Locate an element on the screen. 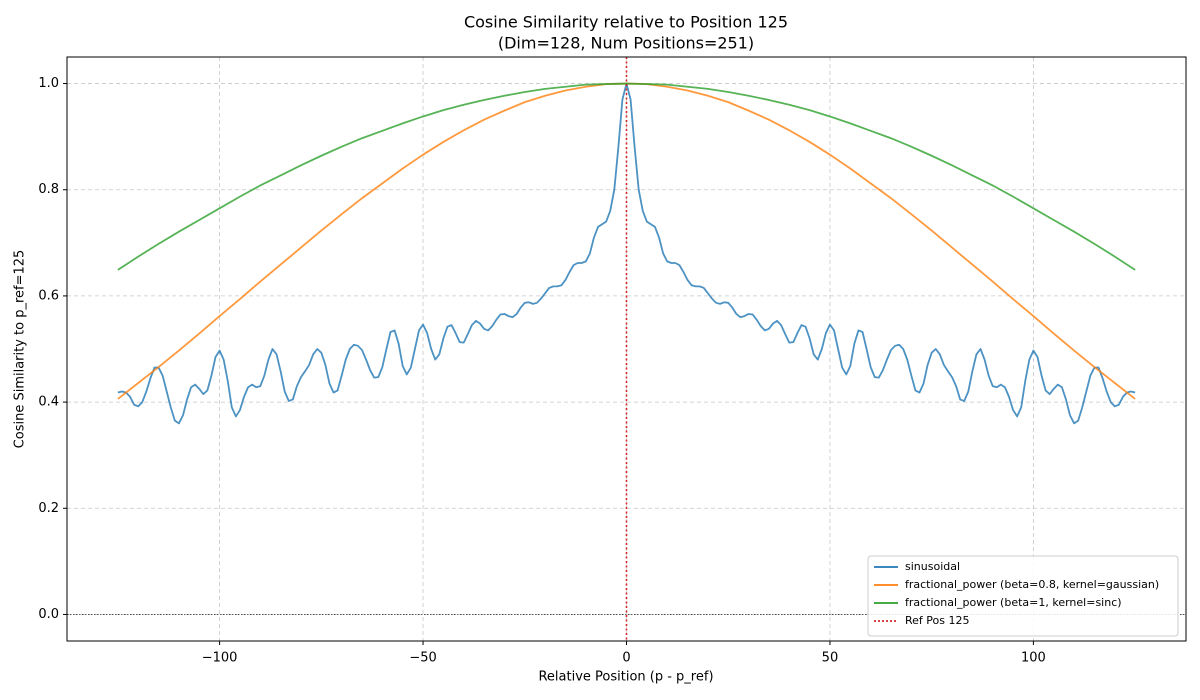  x-tick-label: 50 is located at coordinates (830, 658).